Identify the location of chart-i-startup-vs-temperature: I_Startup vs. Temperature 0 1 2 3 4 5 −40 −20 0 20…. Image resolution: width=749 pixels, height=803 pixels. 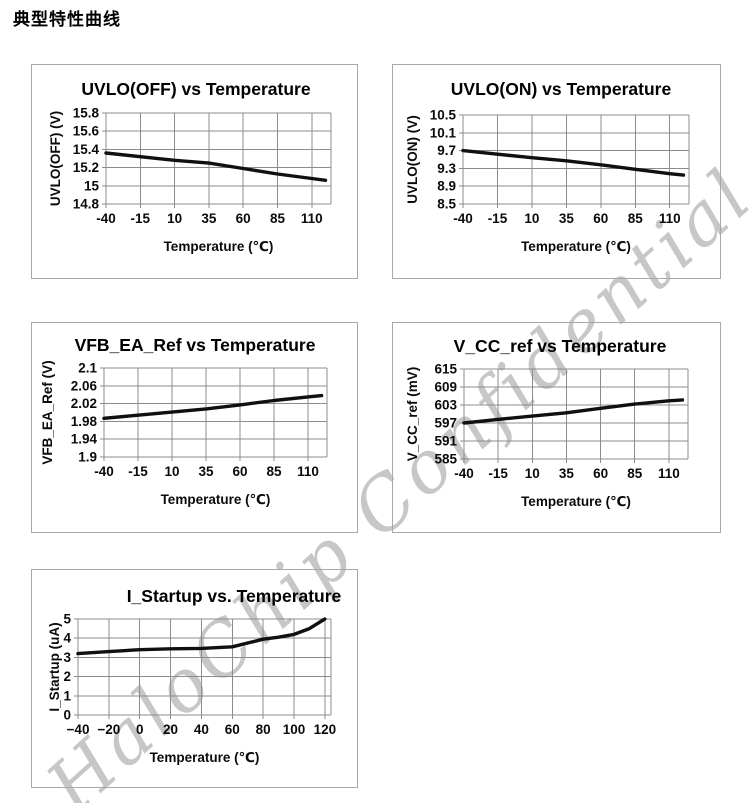
(194, 678).